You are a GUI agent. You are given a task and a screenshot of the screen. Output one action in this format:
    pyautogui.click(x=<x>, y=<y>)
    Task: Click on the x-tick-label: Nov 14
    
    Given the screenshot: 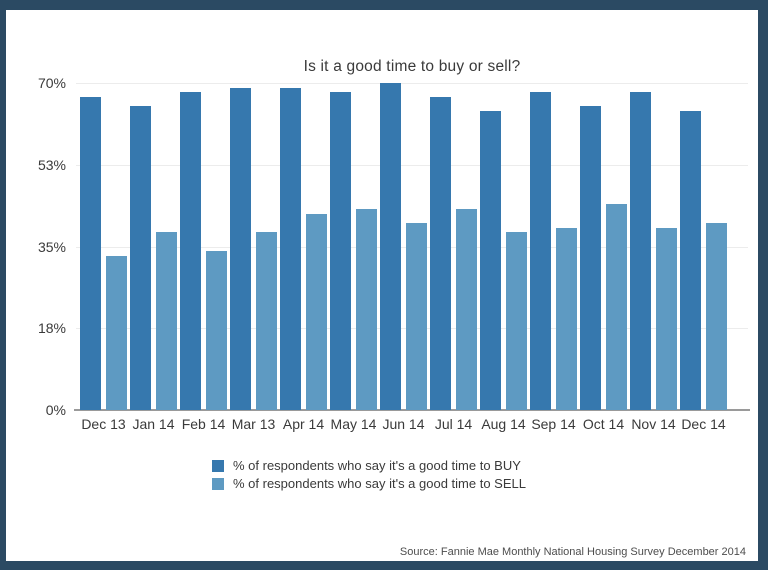 What is the action you would take?
    pyautogui.click(x=653, y=424)
    